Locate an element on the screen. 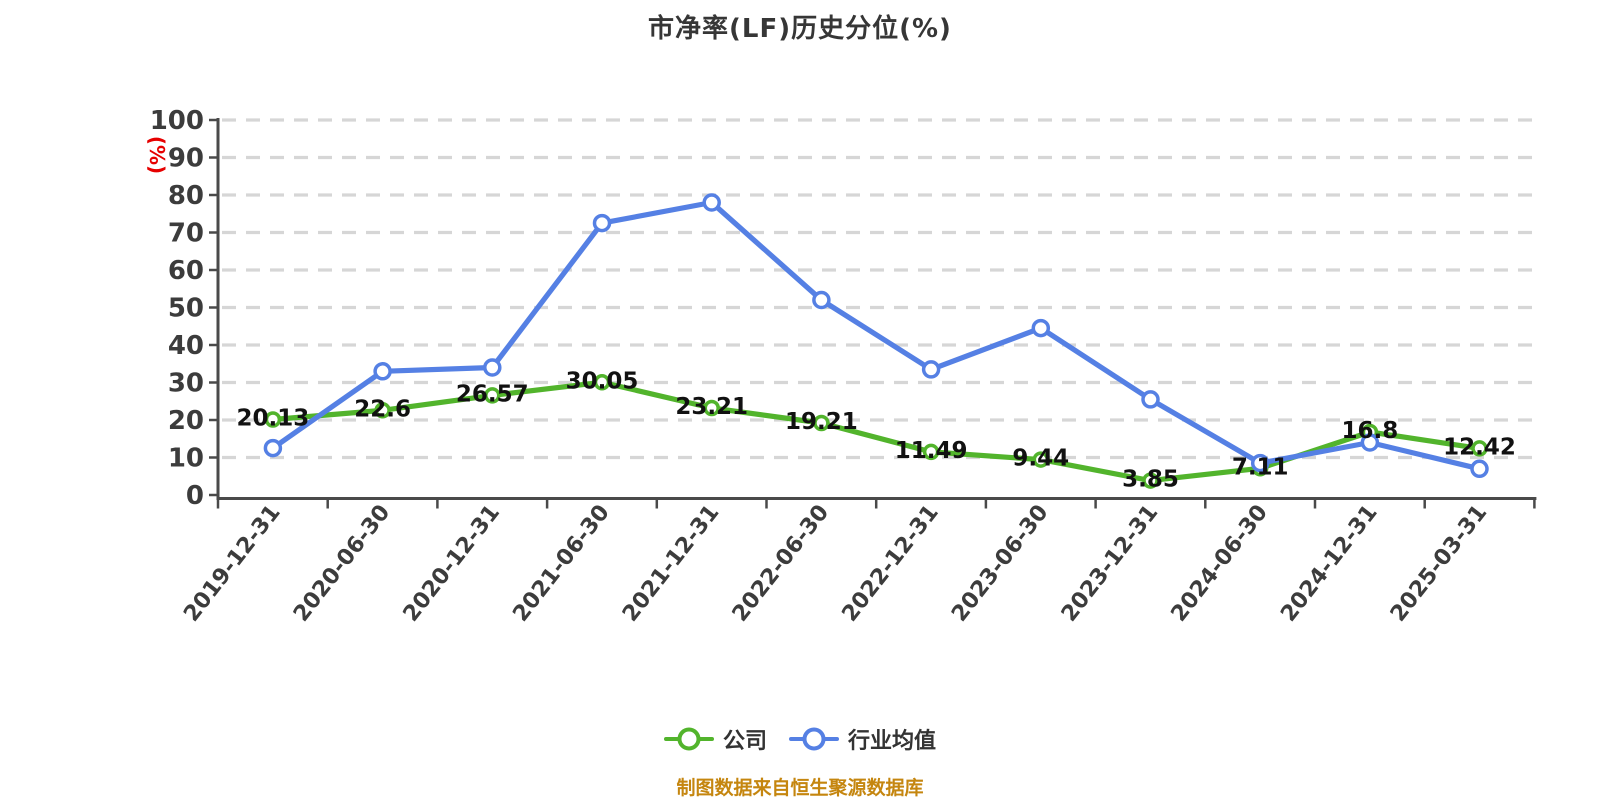  x-tick-label: 2022-12-31 is located at coordinates (890, 563).